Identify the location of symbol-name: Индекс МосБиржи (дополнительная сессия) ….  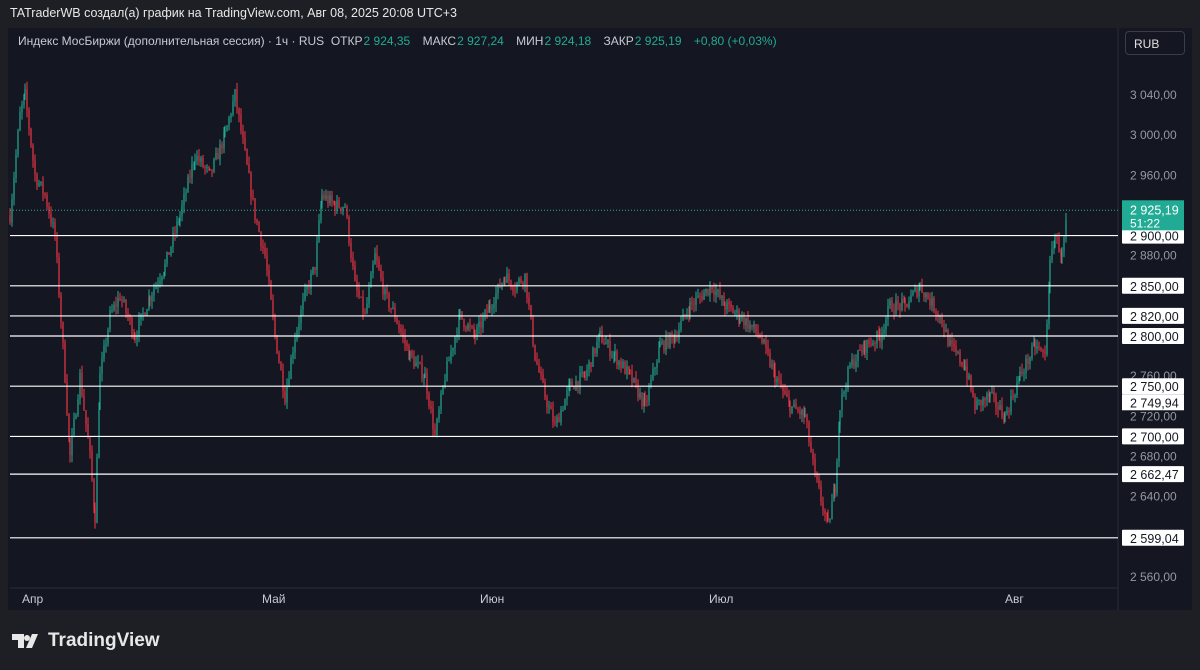
(171, 41).